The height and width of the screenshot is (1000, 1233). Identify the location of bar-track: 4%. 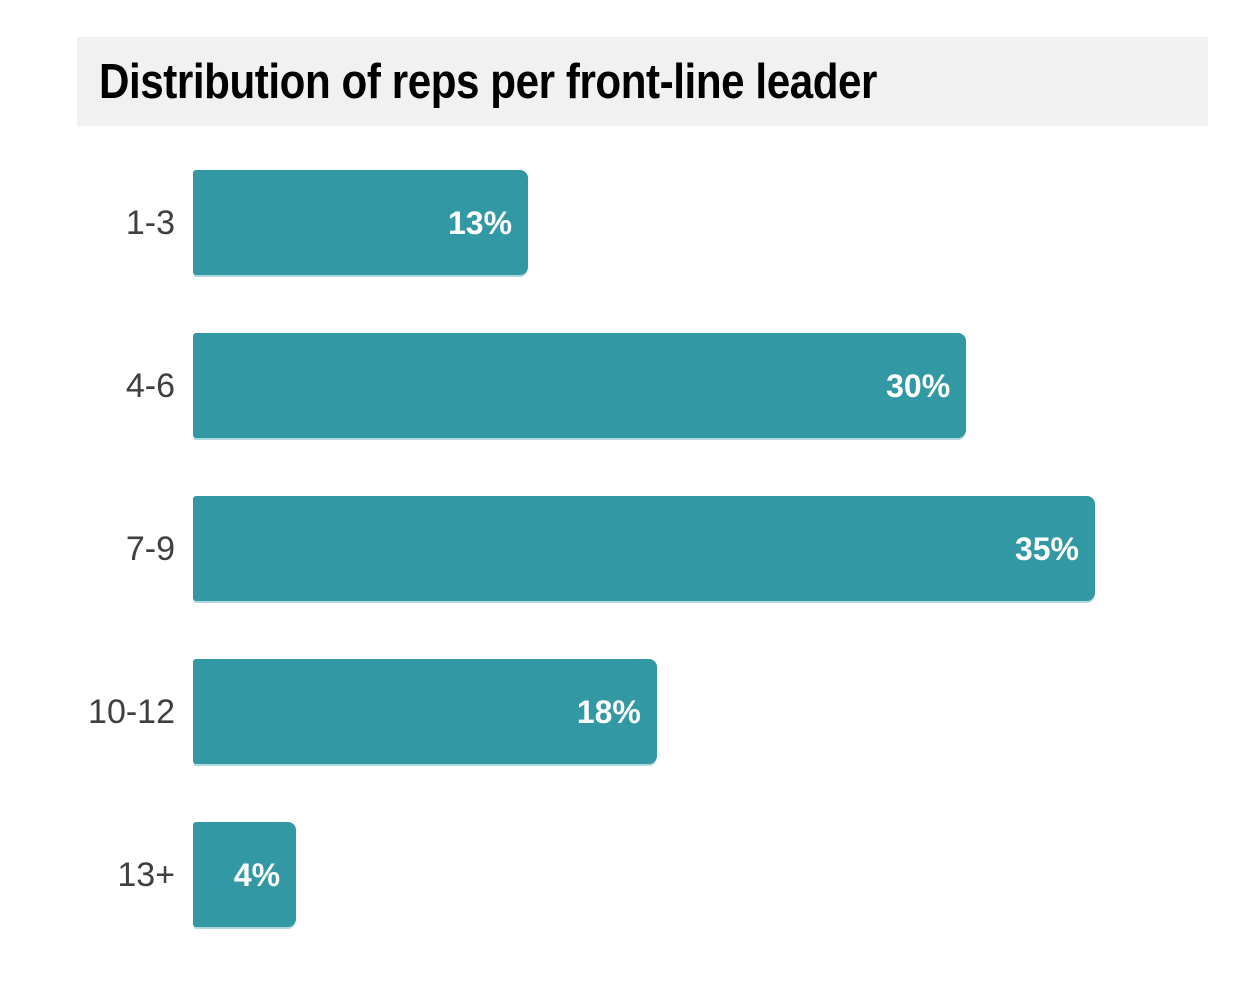
(644, 874).